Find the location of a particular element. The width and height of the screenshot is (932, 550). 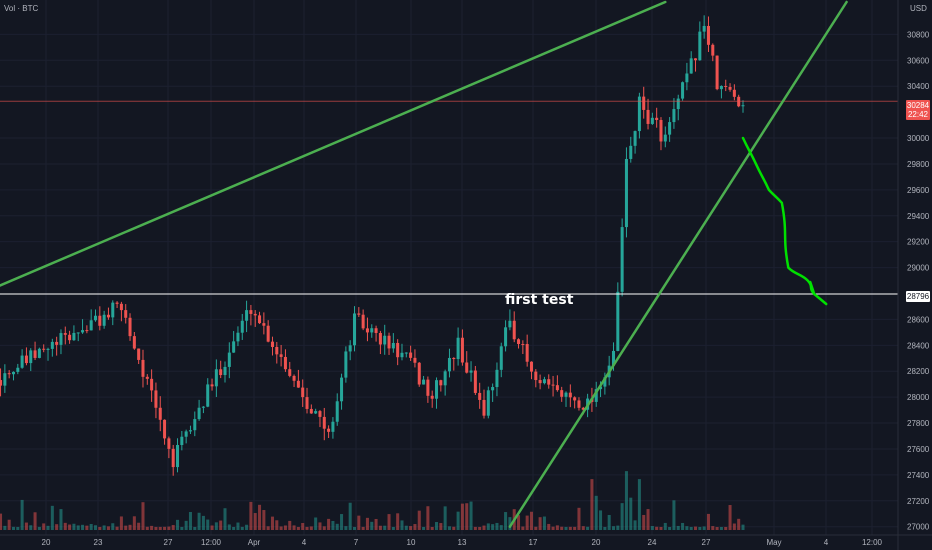

price-tick-label: 28600 is located at coordinates (918, 319).